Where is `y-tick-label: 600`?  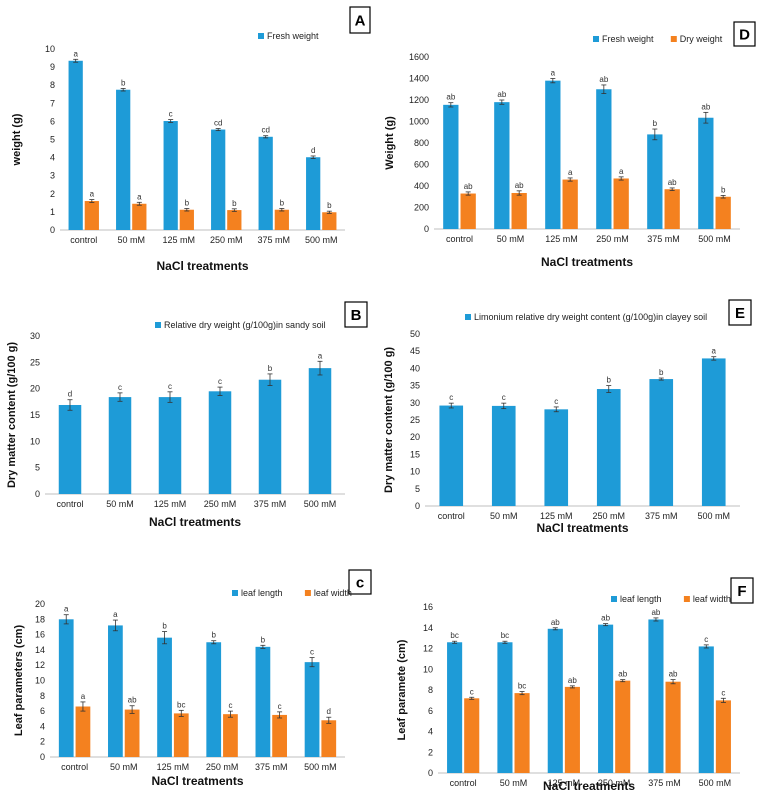
y-tick-label: 600 is located at coordinates (421, 165).